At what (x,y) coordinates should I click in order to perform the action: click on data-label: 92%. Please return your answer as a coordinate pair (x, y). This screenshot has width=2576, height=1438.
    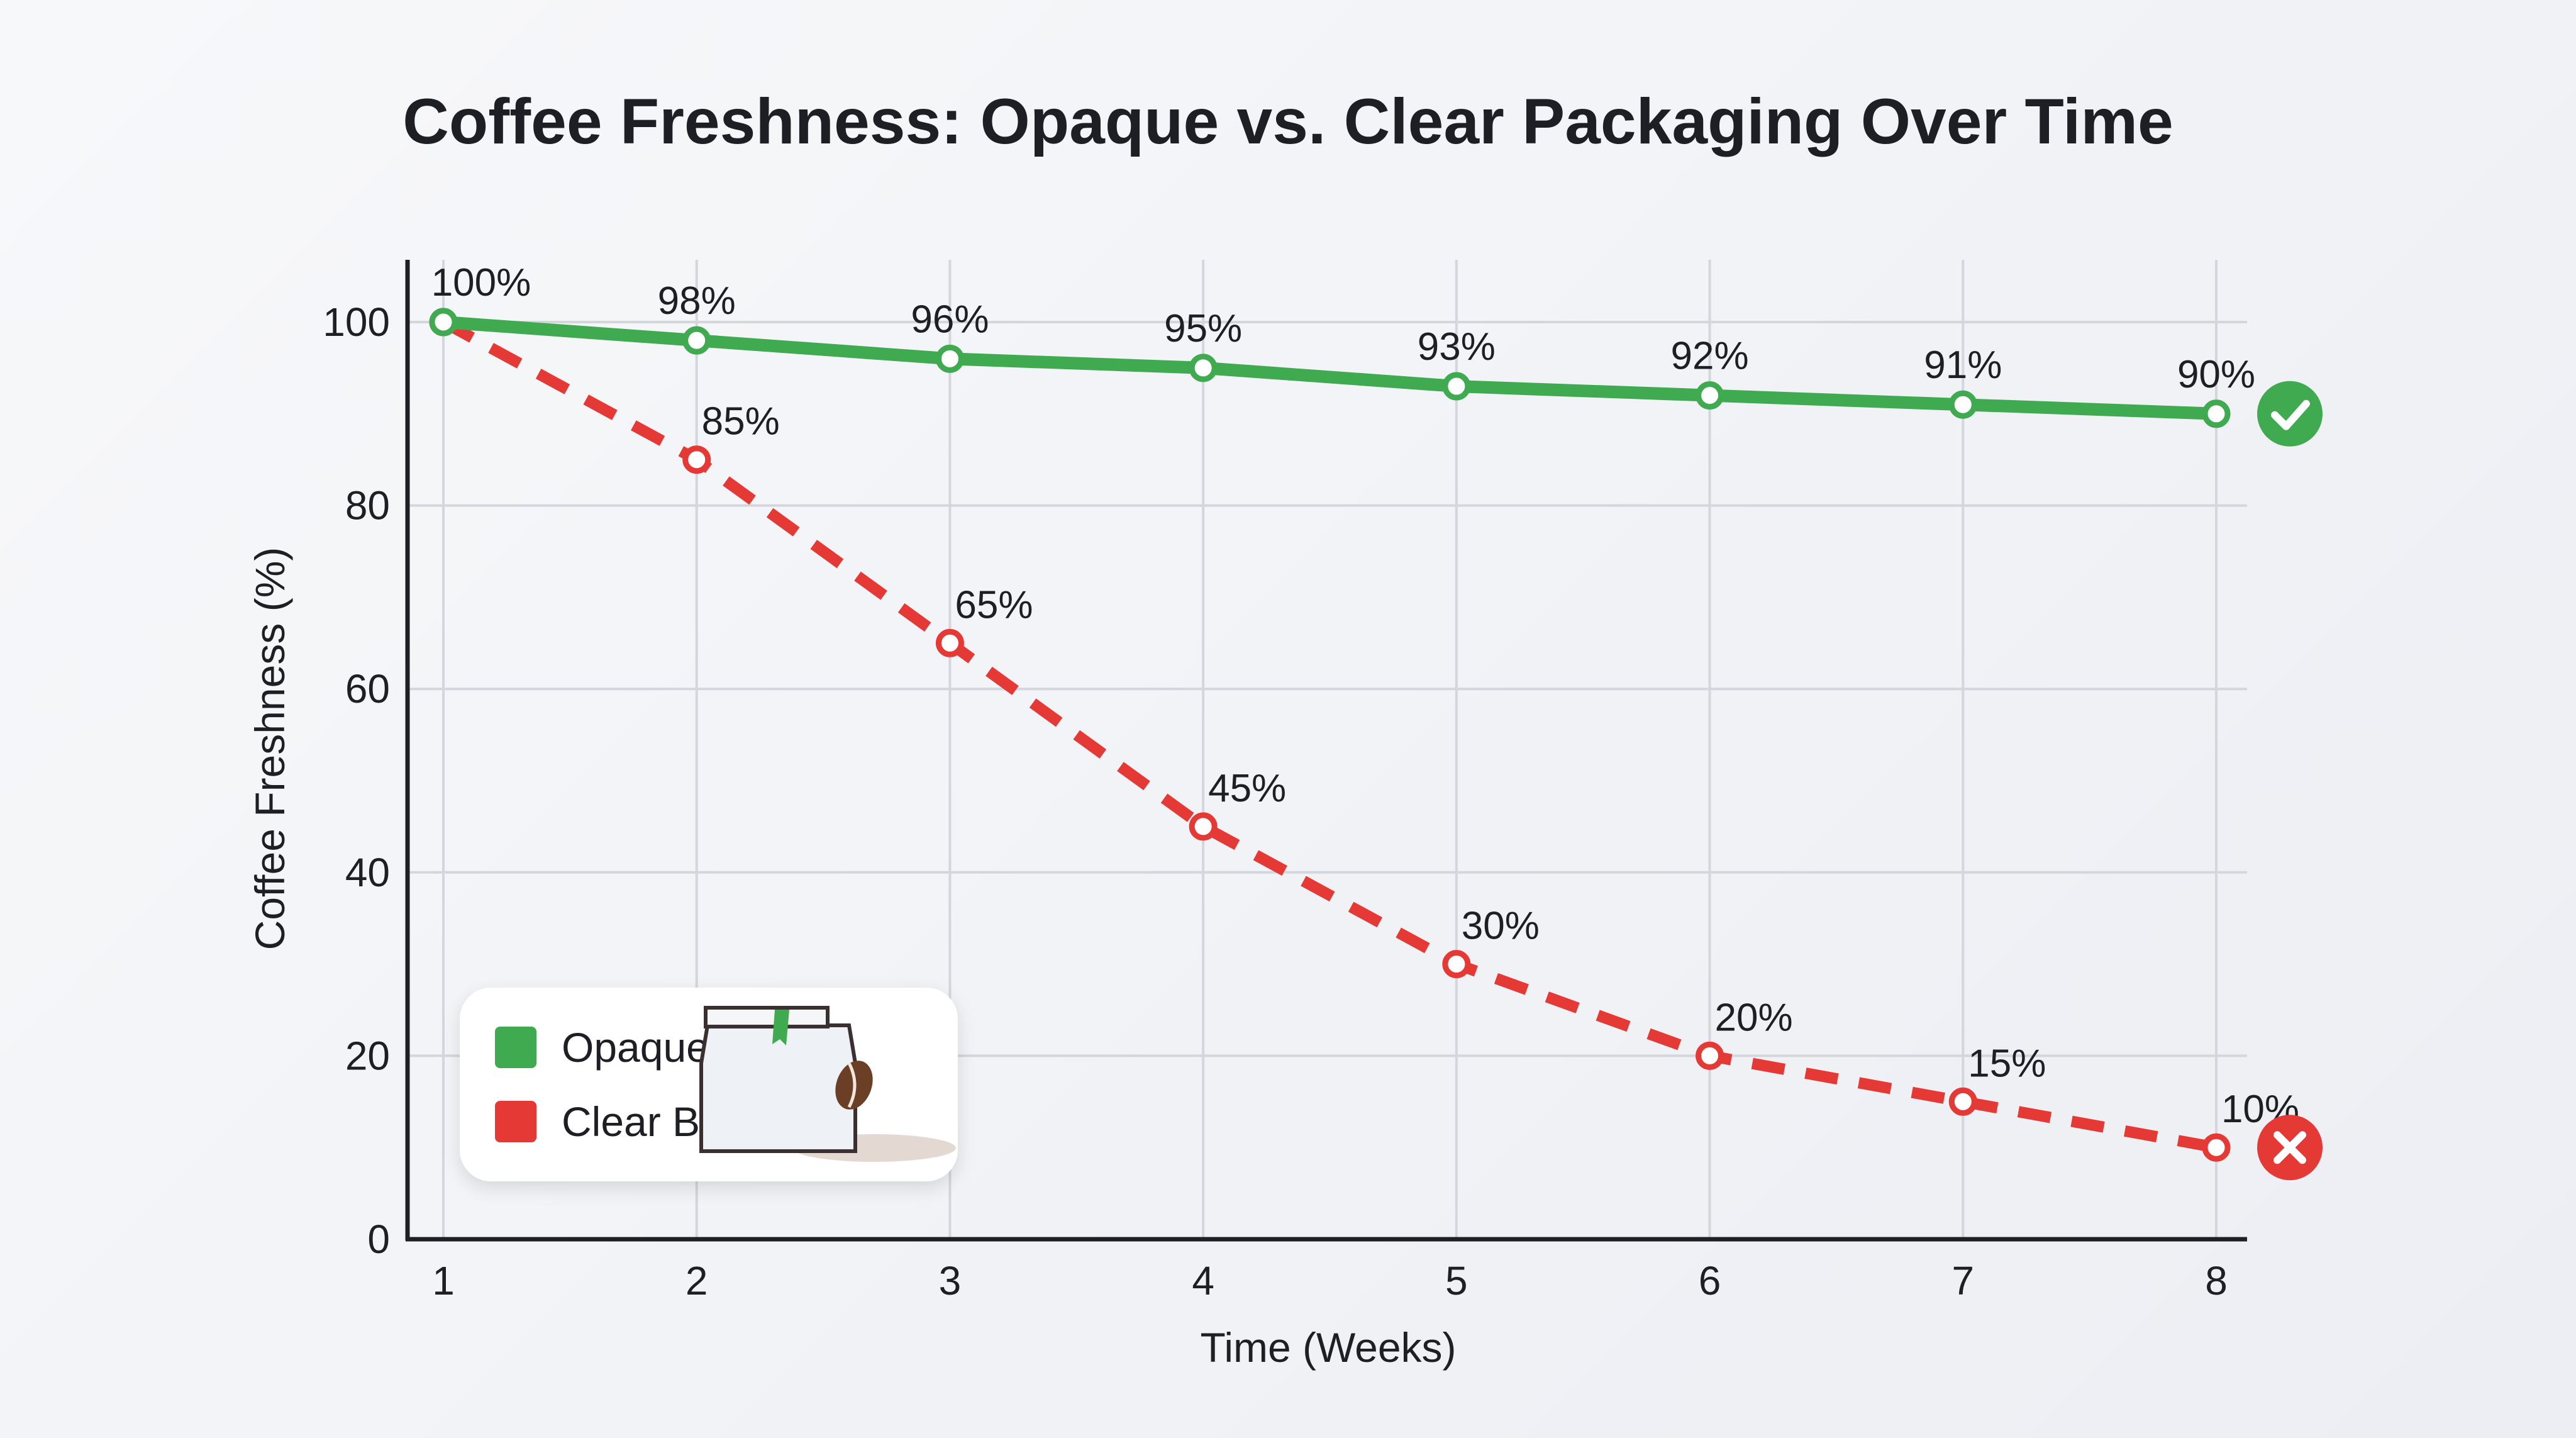
    Looking at the image, I should click on (1710, 356).